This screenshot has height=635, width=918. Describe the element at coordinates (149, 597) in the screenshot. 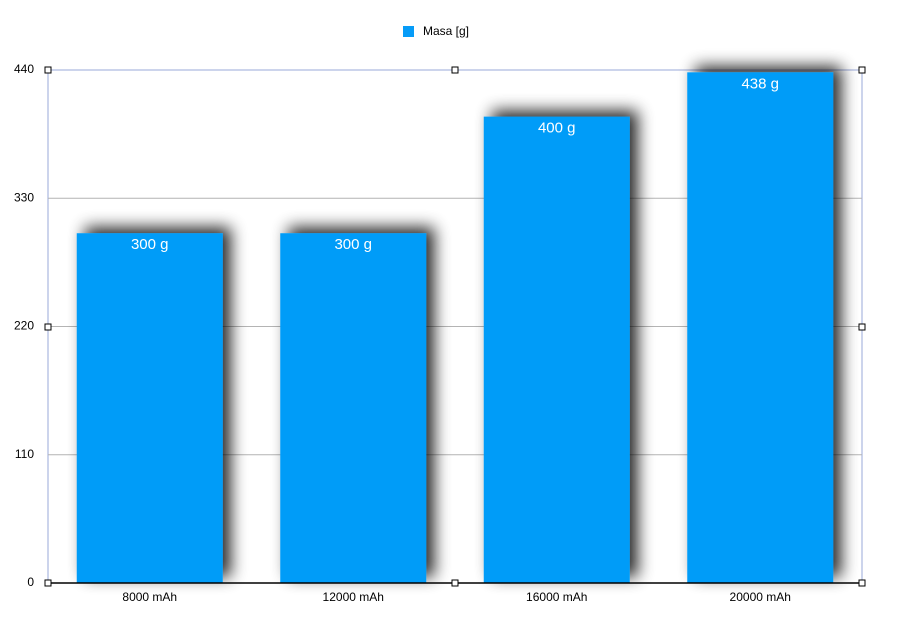

I see `x-tick-label: 8000 mAh` at that location.